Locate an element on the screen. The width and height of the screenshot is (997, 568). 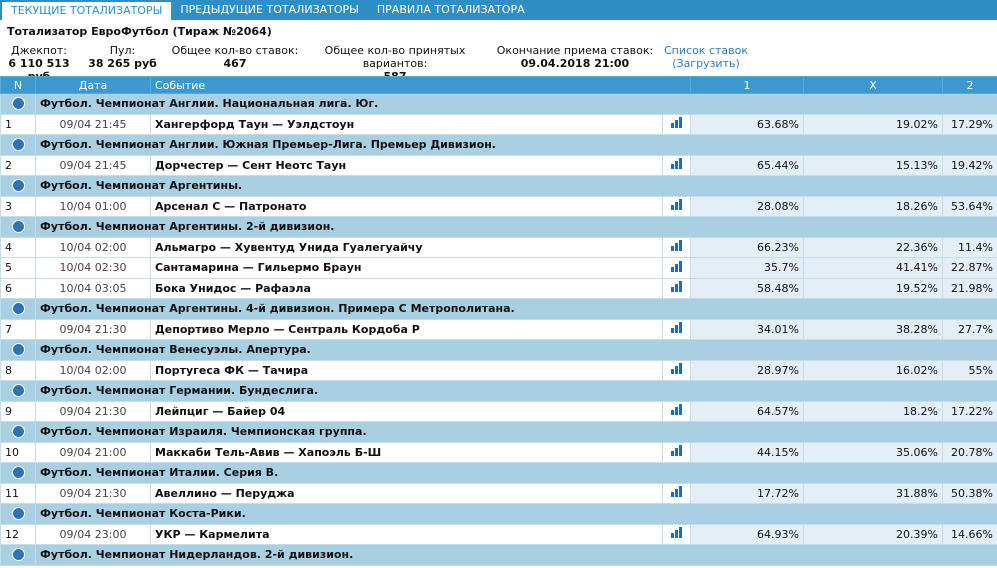
percent: 64.93% is located at coordinates (747, 534).